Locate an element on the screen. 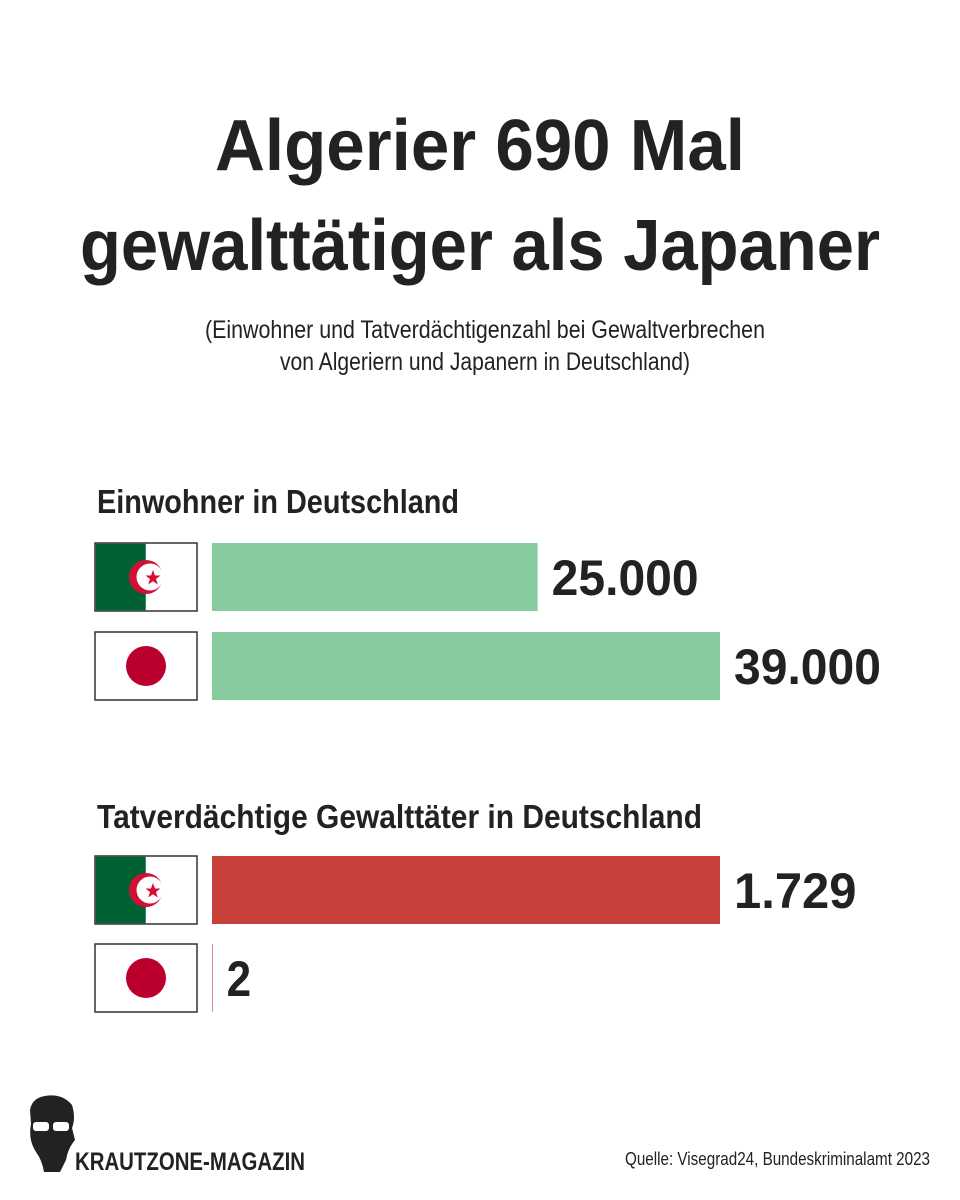 Image resolution: width=960 pixels, height=1200 pixels. brand-name: KRAUTZONE-MAGAZIN is located at coordinates (190, 1162).